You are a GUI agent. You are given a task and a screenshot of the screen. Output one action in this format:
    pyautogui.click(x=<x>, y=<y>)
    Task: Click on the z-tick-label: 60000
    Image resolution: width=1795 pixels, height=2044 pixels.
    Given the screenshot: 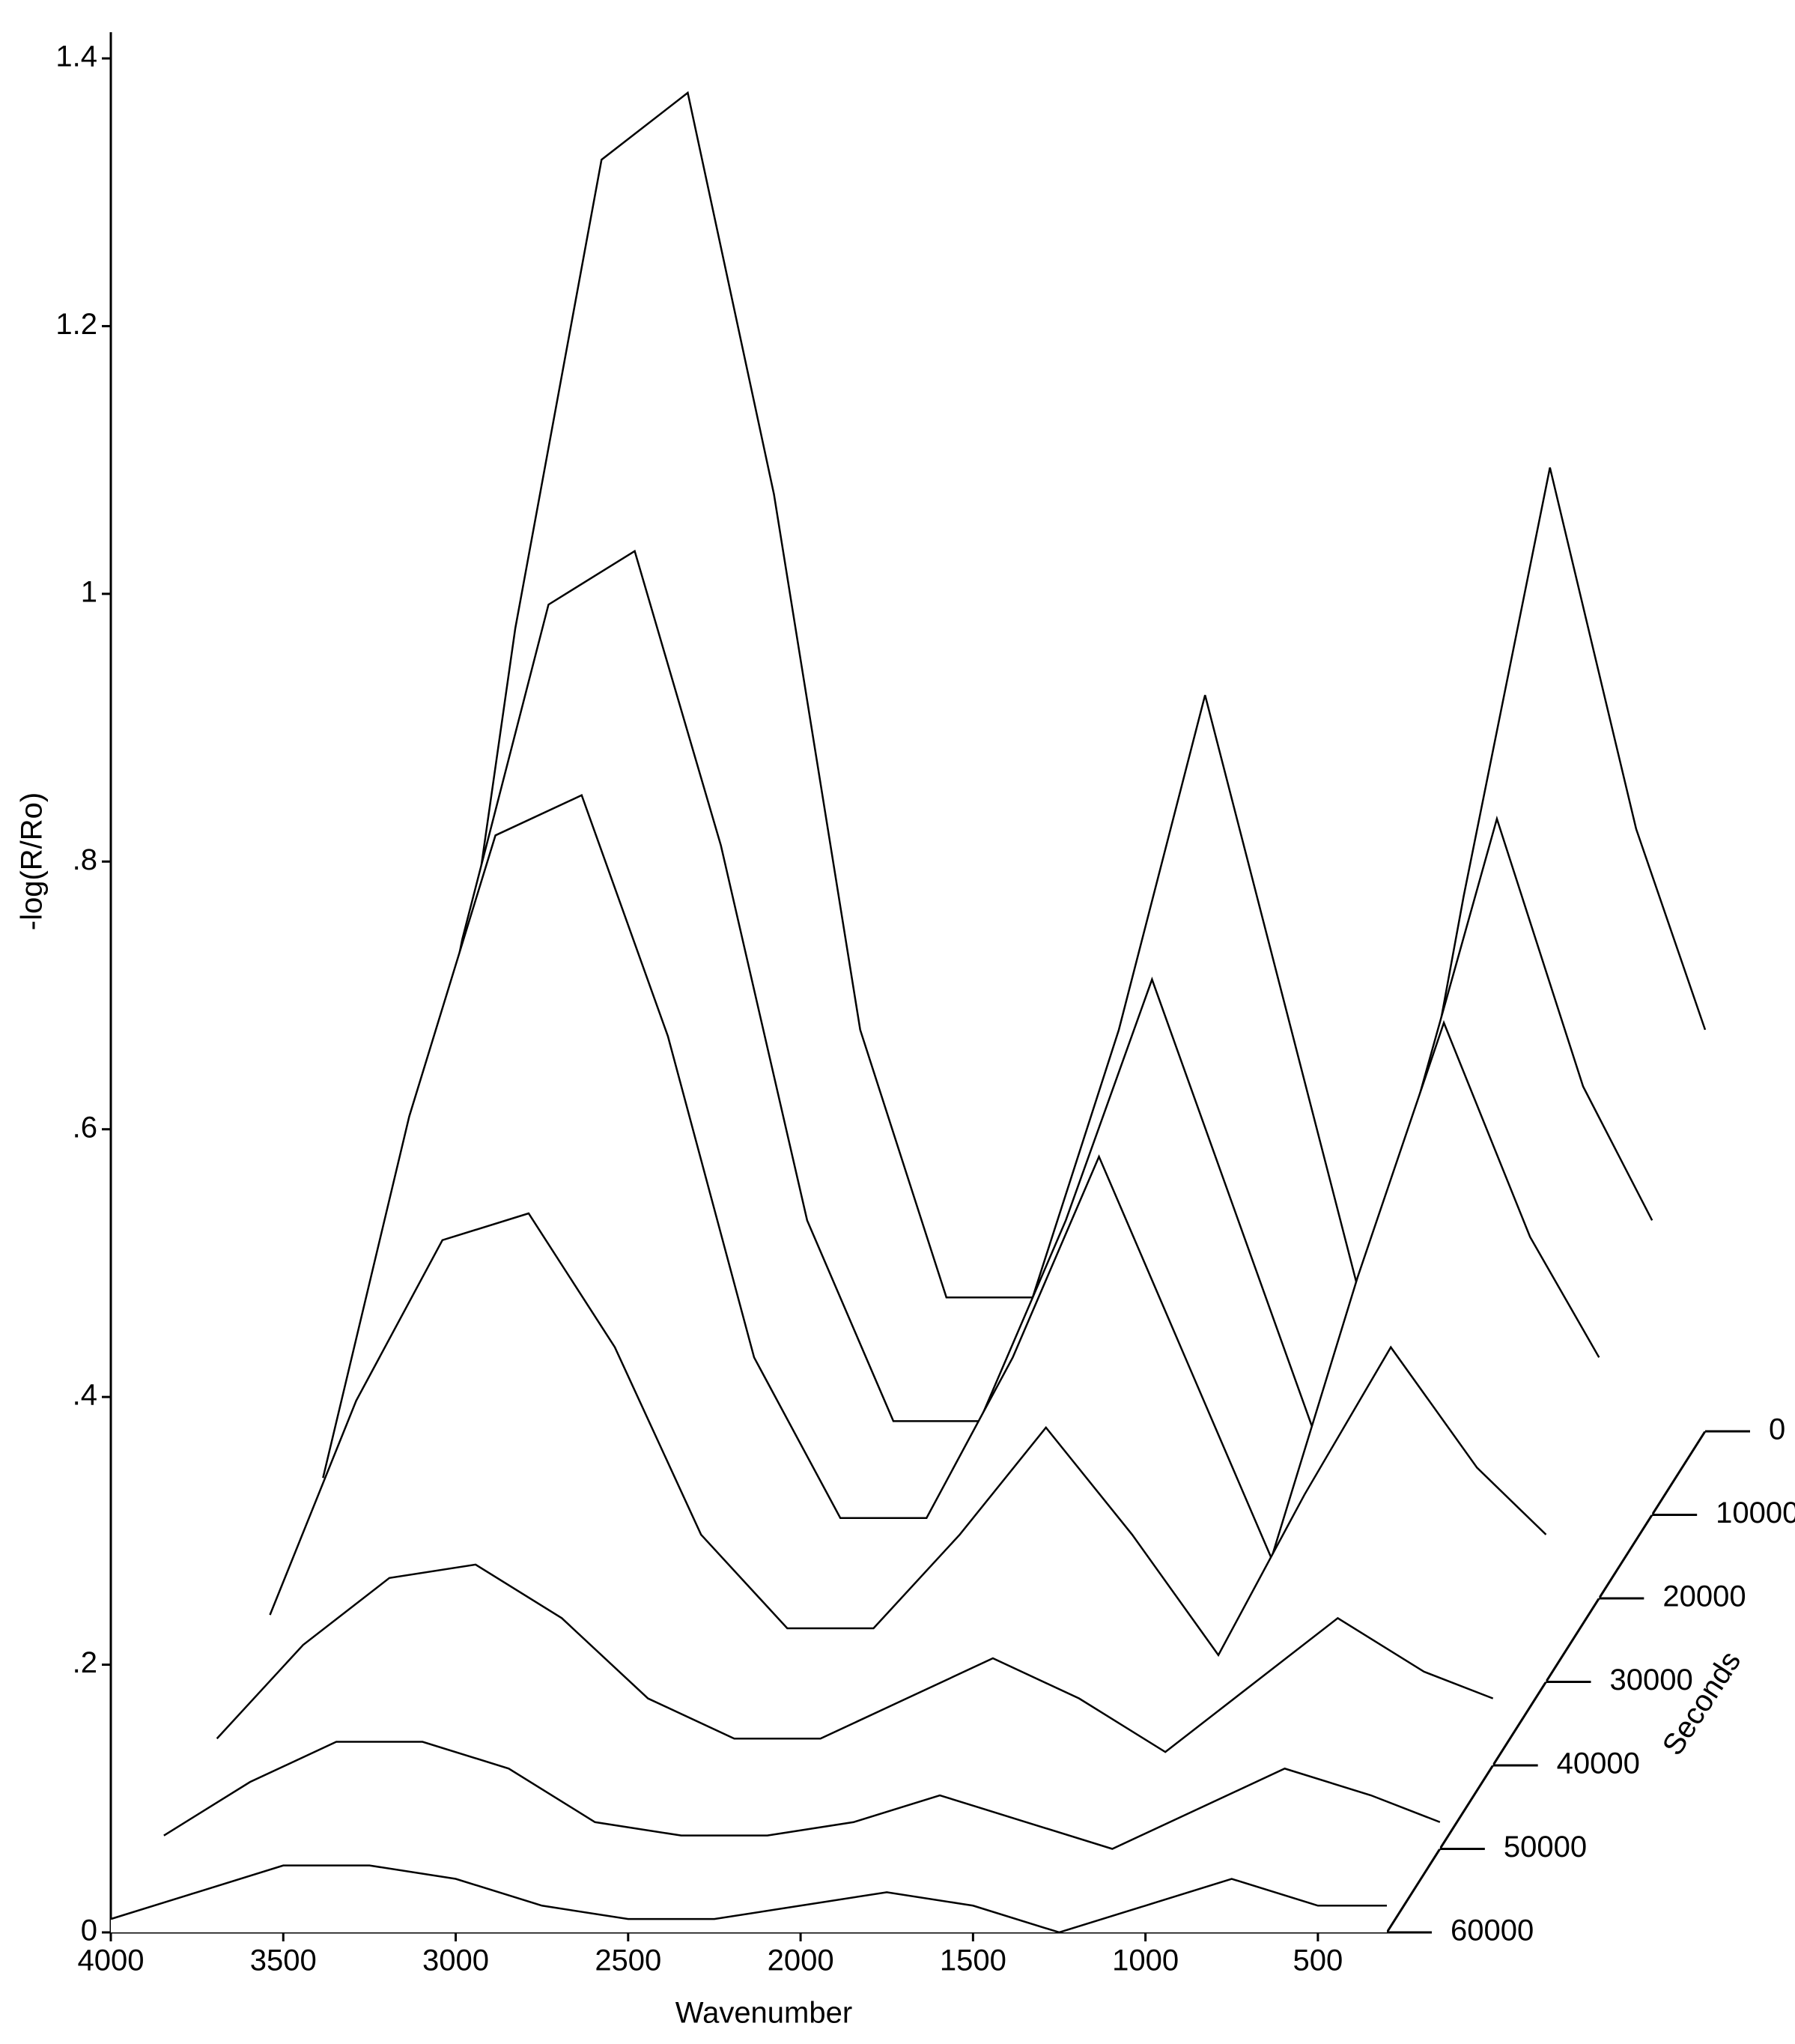 What is the action you would take?
    pyautogui.click(x=1493, y=1930)
    